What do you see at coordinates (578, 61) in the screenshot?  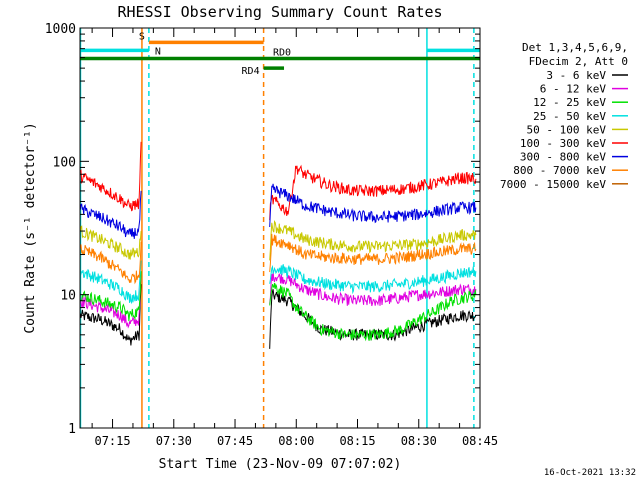 I see `legend-header-line: FDecim 2, Att 0` at bounding box center [578, 61].